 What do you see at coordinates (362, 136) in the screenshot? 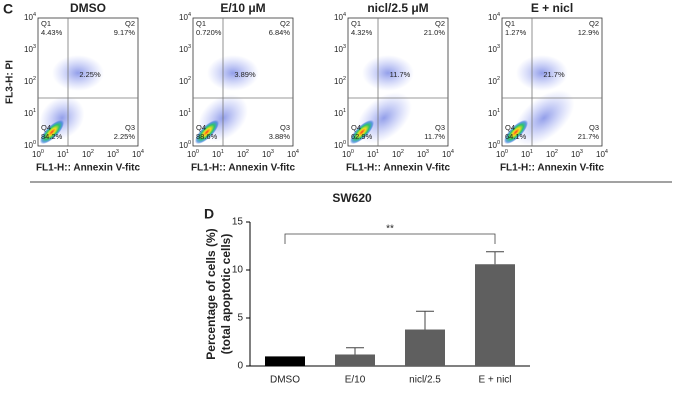
I see `quadrant-value: 62.9%` at bounding box center [362, 136].